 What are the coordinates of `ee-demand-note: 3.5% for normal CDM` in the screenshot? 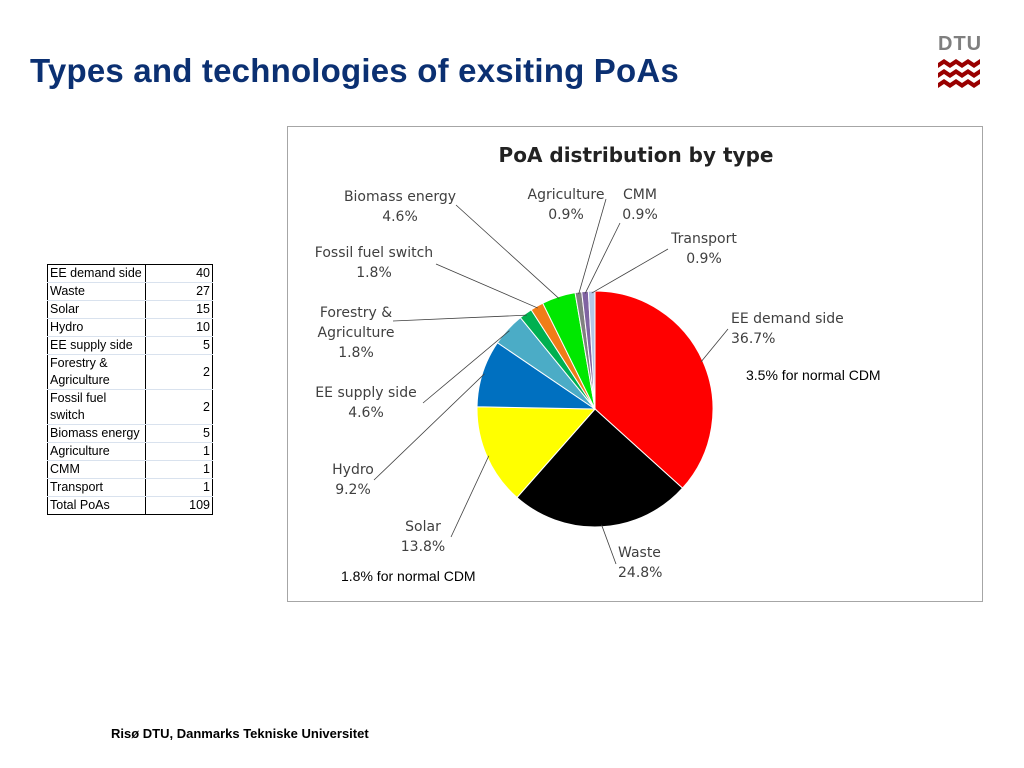 It's located at (813, 375).